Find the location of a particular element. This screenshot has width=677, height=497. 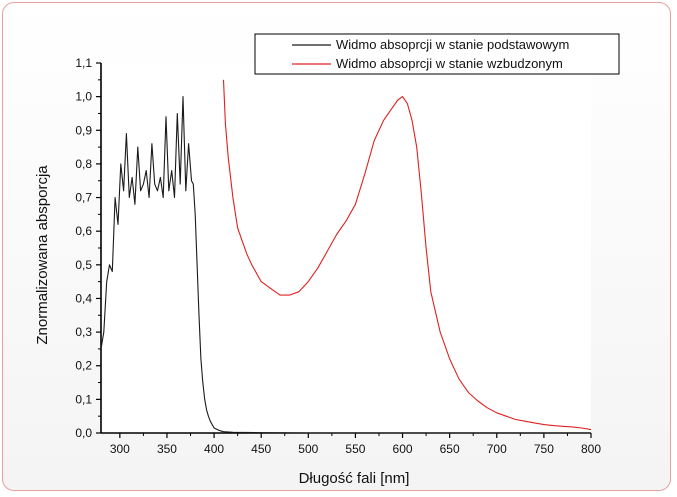

y-tick-label: 0,4 is located at coordinates (83, 298).